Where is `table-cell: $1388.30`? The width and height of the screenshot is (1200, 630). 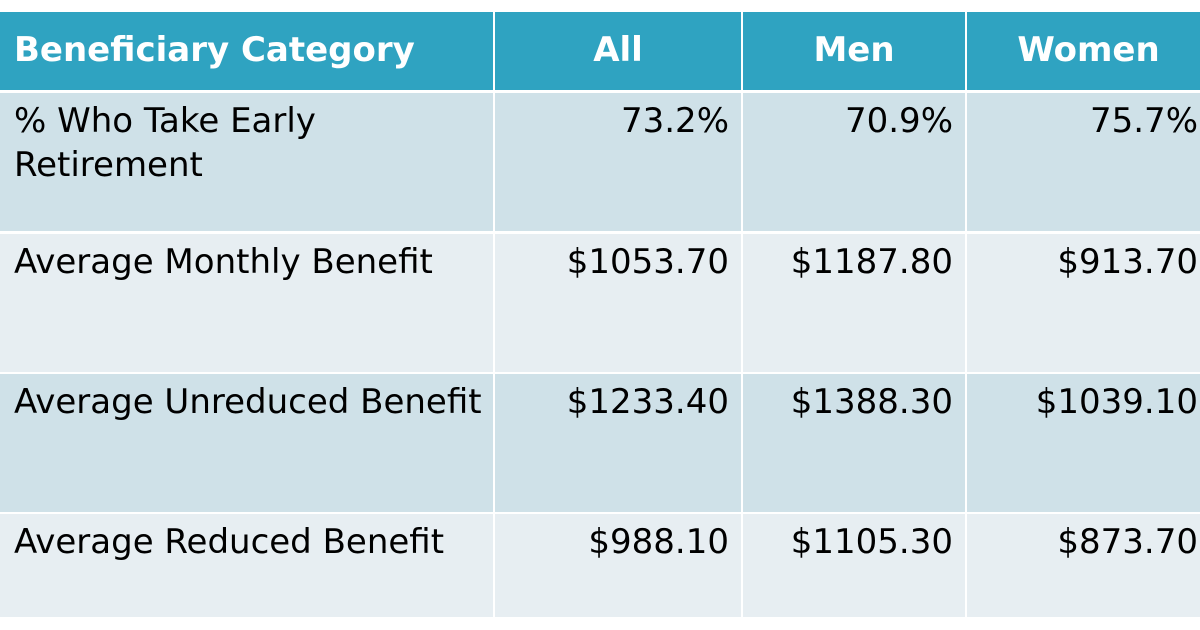 table-cell: $1388.30 is located at coordinates (854, 443).